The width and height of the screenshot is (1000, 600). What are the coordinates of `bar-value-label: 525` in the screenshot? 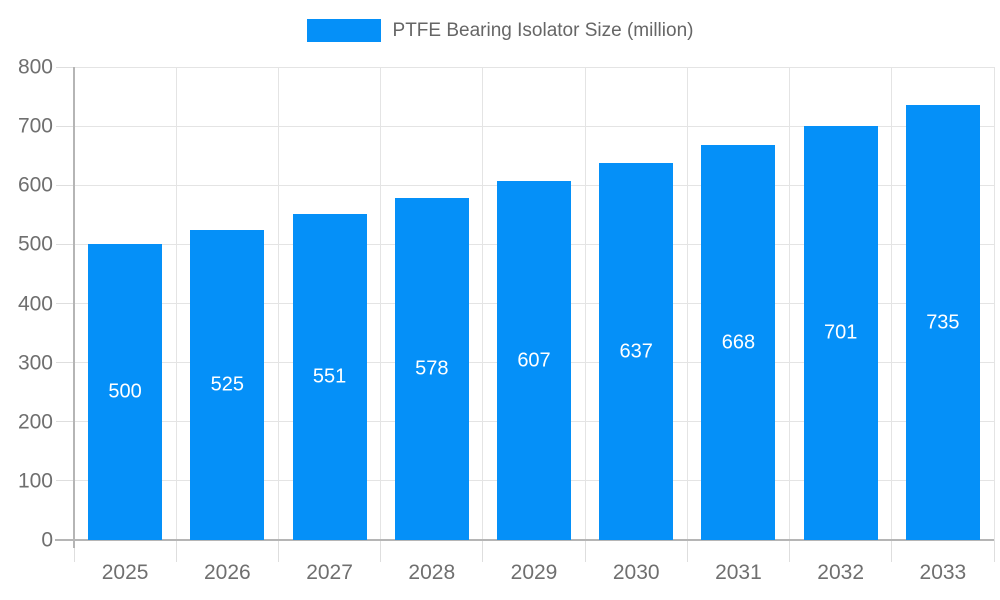 It's located at (227, 384).